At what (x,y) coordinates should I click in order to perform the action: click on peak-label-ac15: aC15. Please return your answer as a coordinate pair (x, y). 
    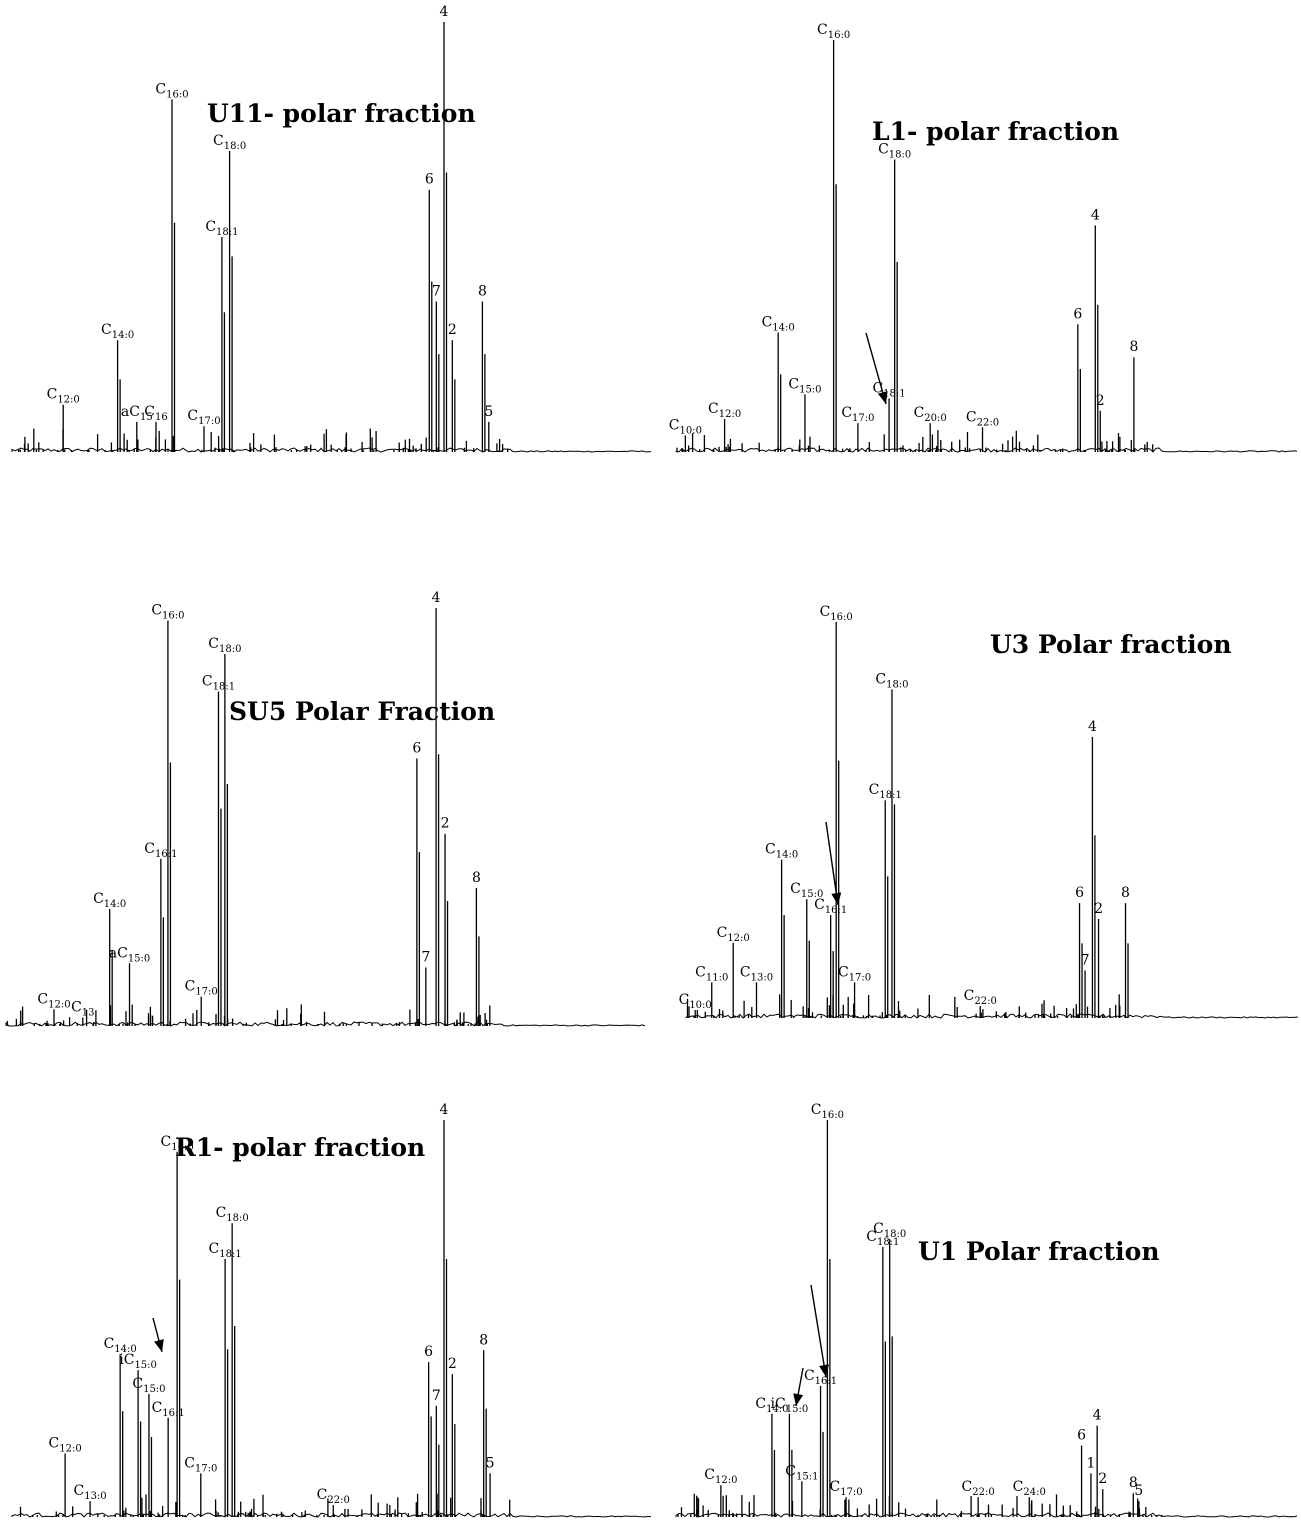
    Looking at the image, I should click on (137, 413).